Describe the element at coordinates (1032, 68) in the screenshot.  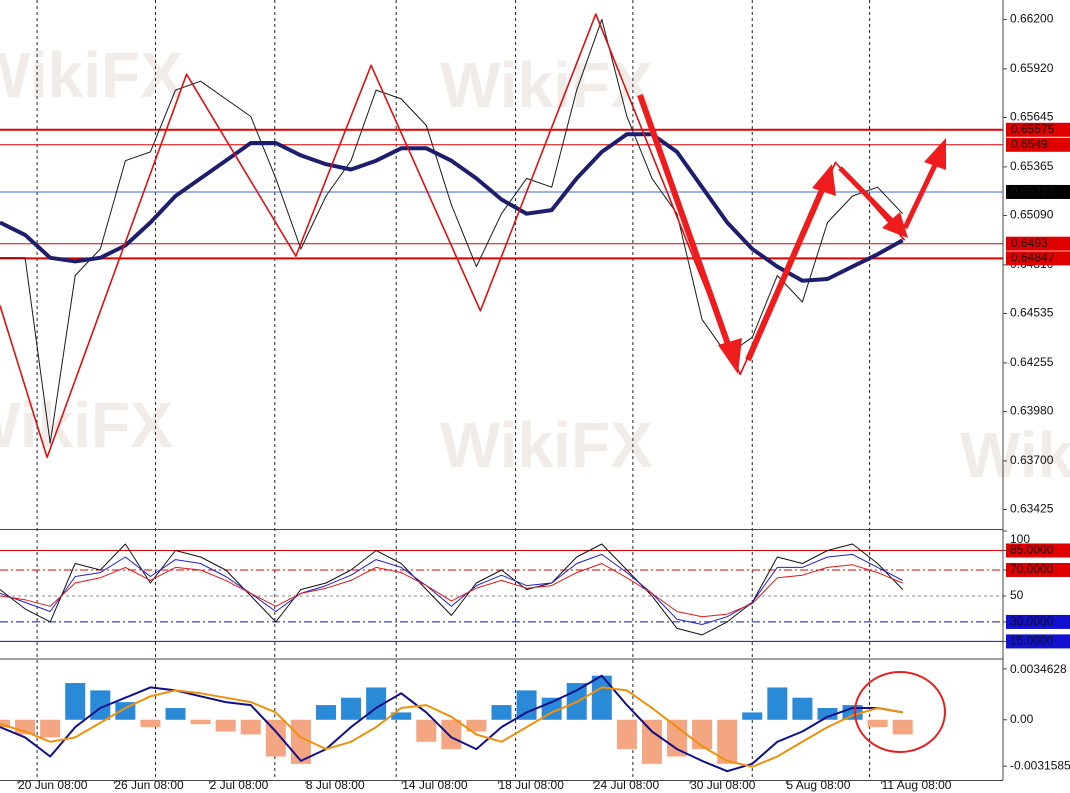
I see `y-tick-label: 0.65920` at that location.